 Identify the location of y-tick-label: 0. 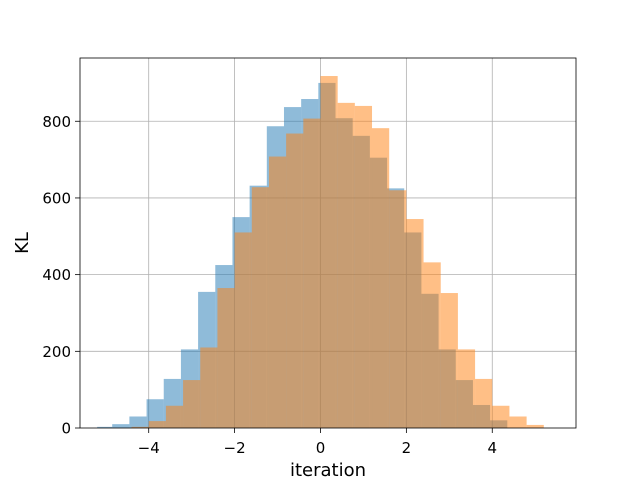
(66, 429).